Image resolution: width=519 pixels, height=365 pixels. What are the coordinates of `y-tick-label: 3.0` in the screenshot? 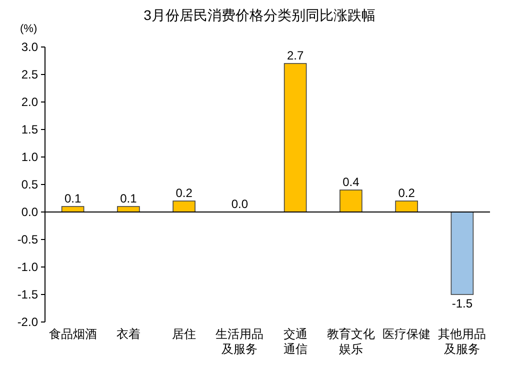 It's located at (29, 47).